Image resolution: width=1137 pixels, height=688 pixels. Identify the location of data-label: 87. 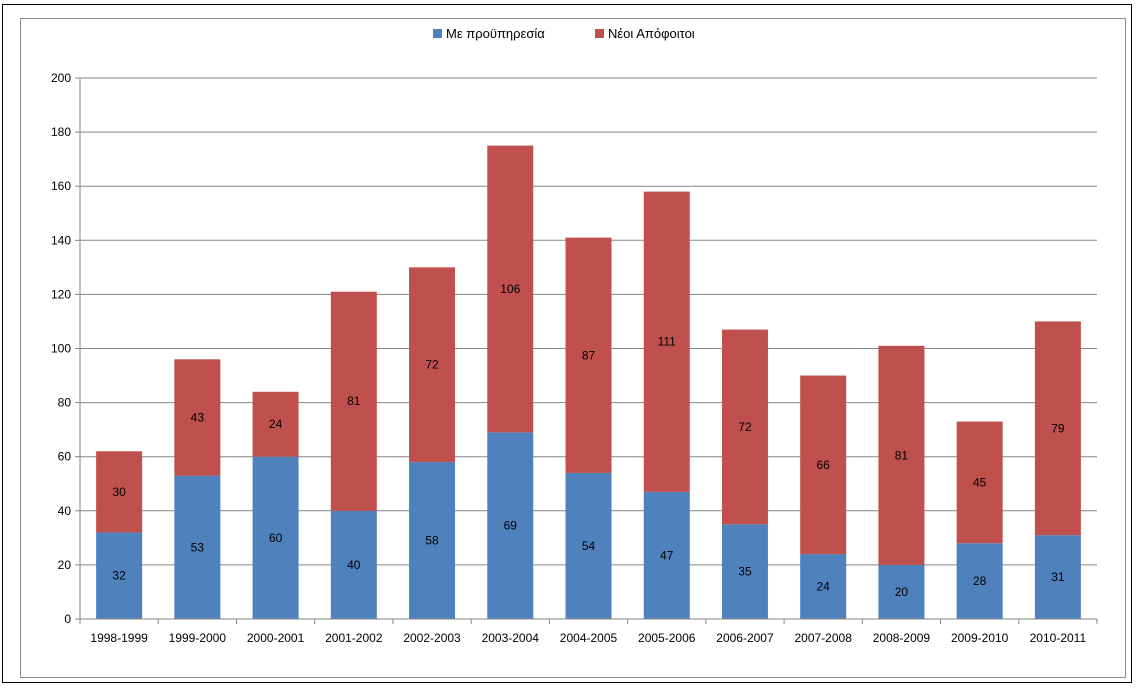
(589, 355).